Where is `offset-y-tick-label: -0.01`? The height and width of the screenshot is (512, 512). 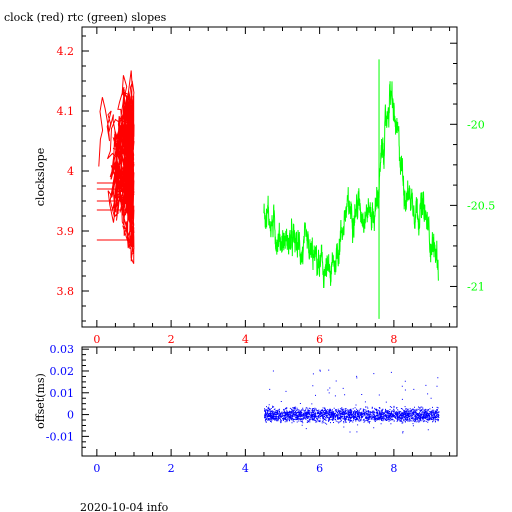
offset-y-tick-label: -0.01 is located at coordinates (60, 436).